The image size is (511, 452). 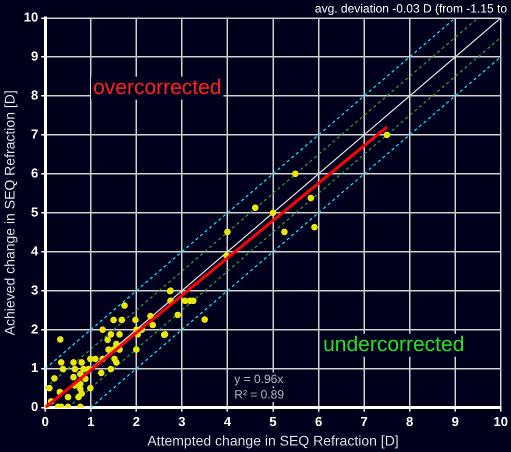 I want to click on x-tick-label: 10, so click(x=501, y=421).